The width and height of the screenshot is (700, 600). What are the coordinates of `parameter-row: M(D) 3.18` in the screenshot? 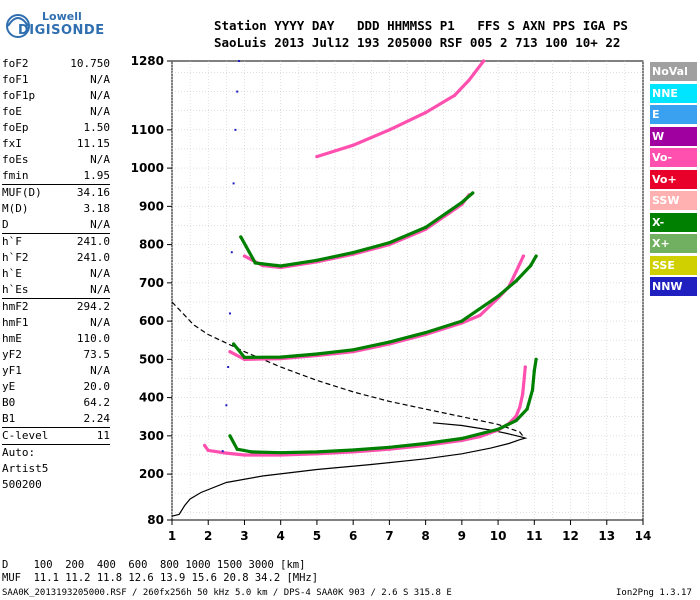 It's located at (56, 209).